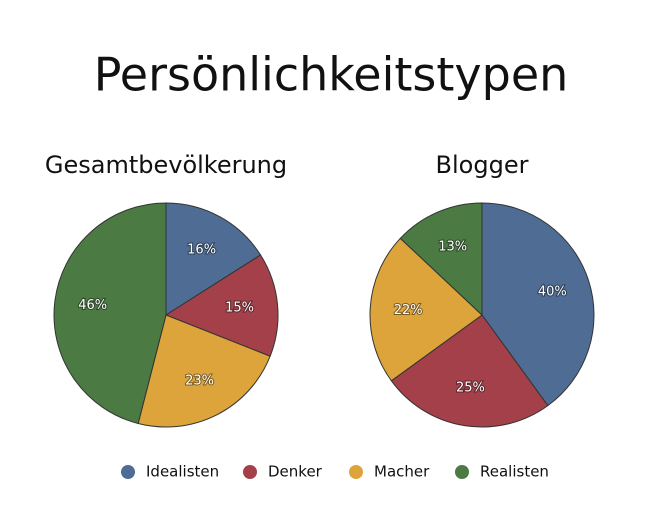  Describe the element at coordinates (92, 305) in the screenshot. I see `data-label: 46%` at that location.